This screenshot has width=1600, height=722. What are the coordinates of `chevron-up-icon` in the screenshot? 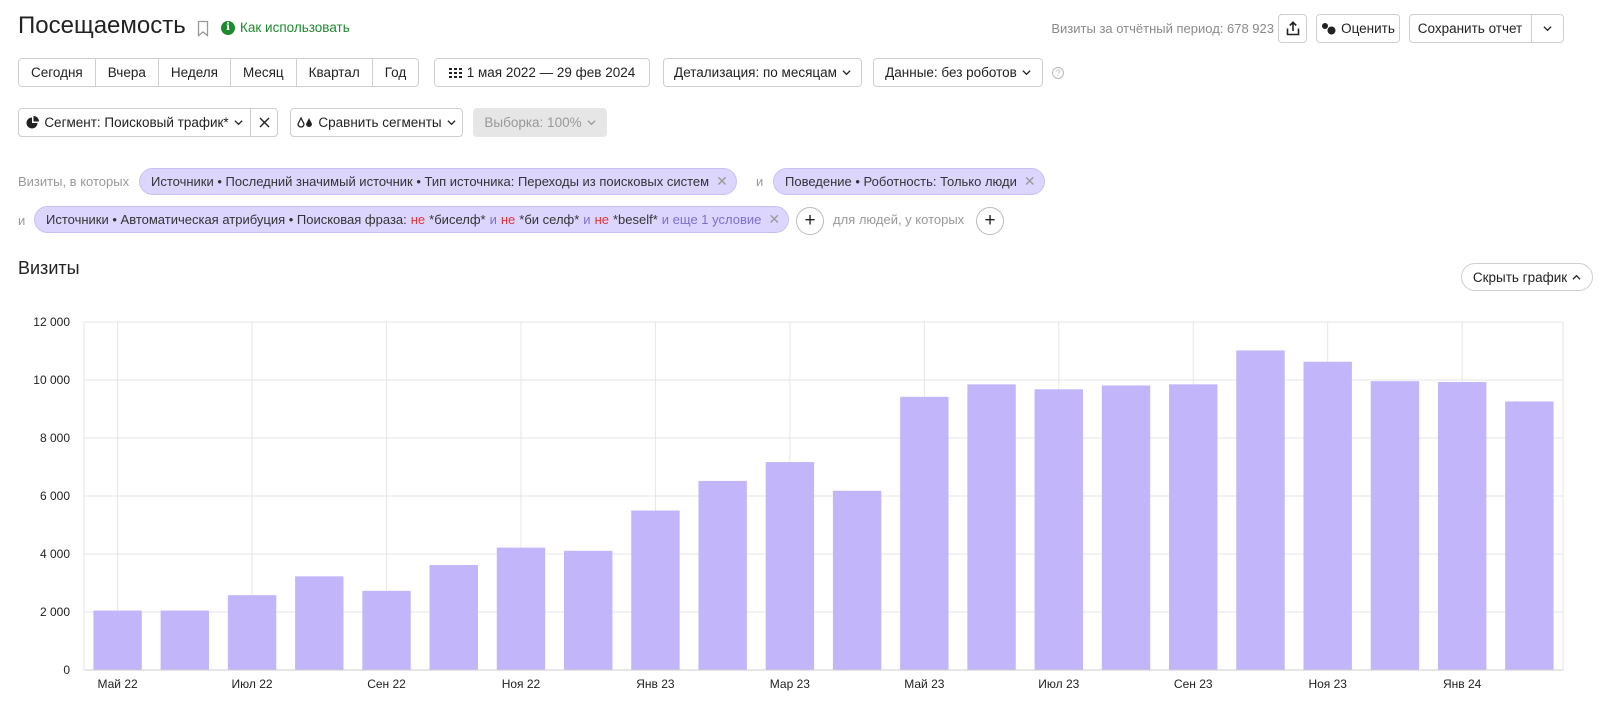 It's located at (1576, 277).